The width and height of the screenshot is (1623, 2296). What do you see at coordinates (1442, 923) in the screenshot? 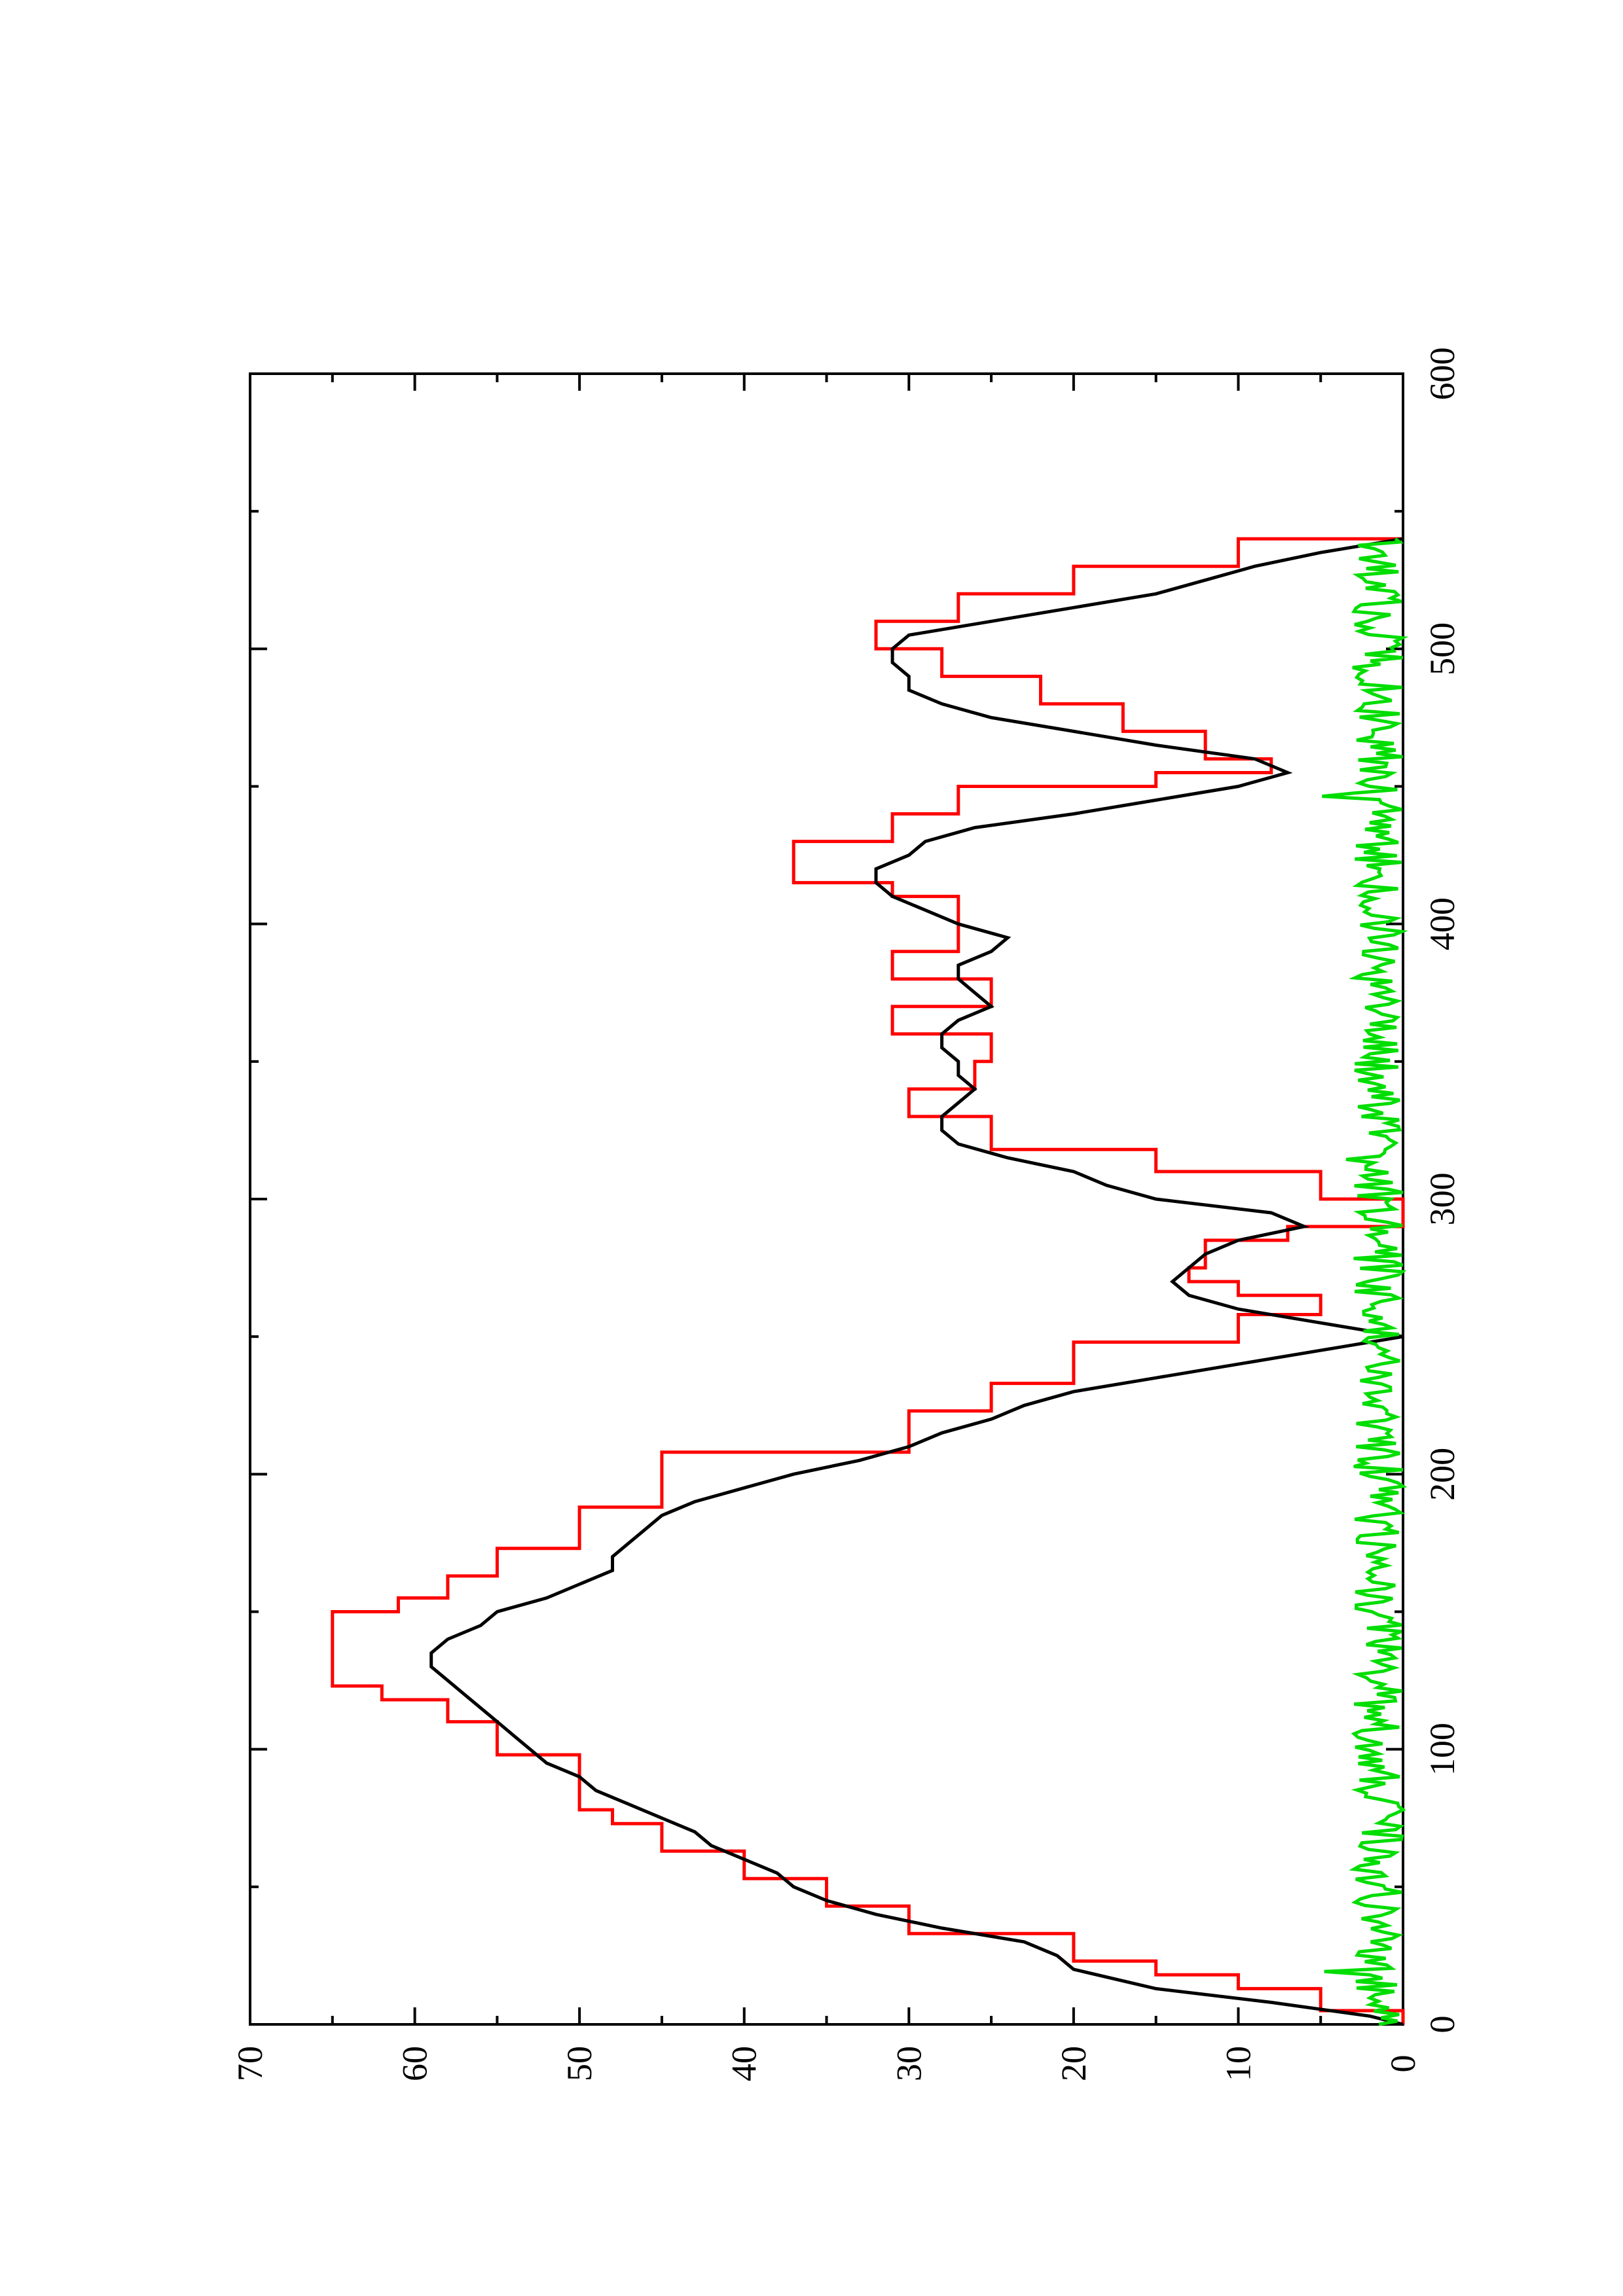
I see `x-tick-label: 400` at bounding box center [1442, 923].